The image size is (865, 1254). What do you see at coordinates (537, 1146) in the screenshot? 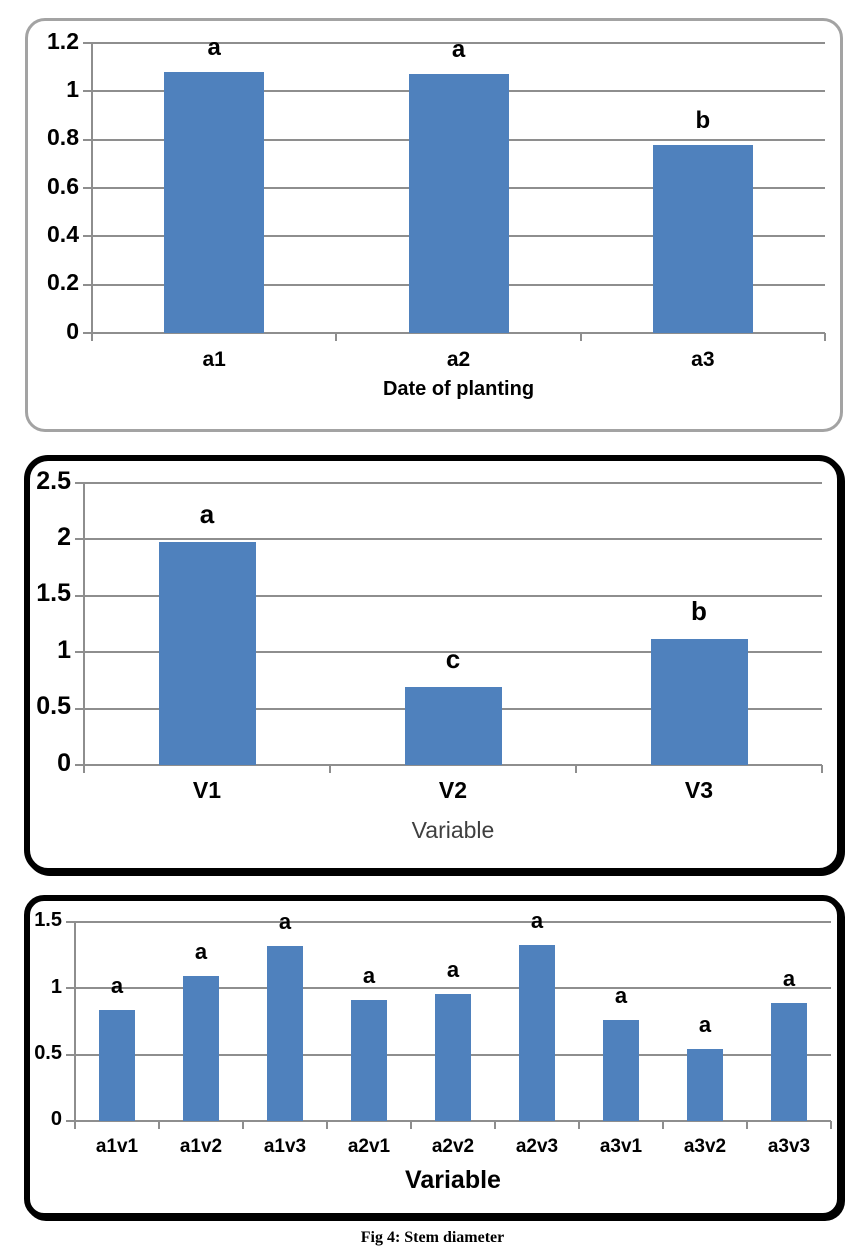
I see `x-tick-label-a2v3: a2v3` at bounding box center [537, 1146].